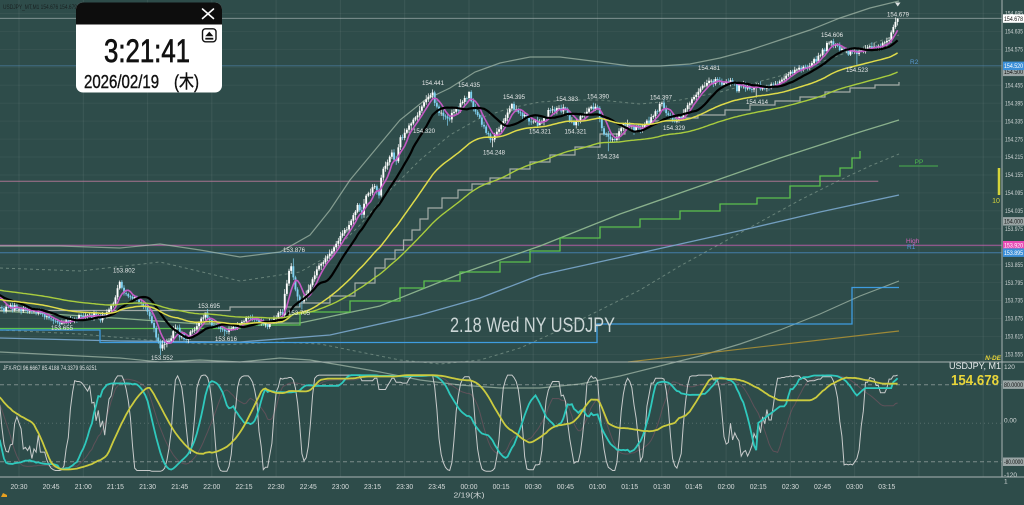 This screenshot has height=505, width=1024. I want to click on svg-text: 3:21:41, so click(147, 51).